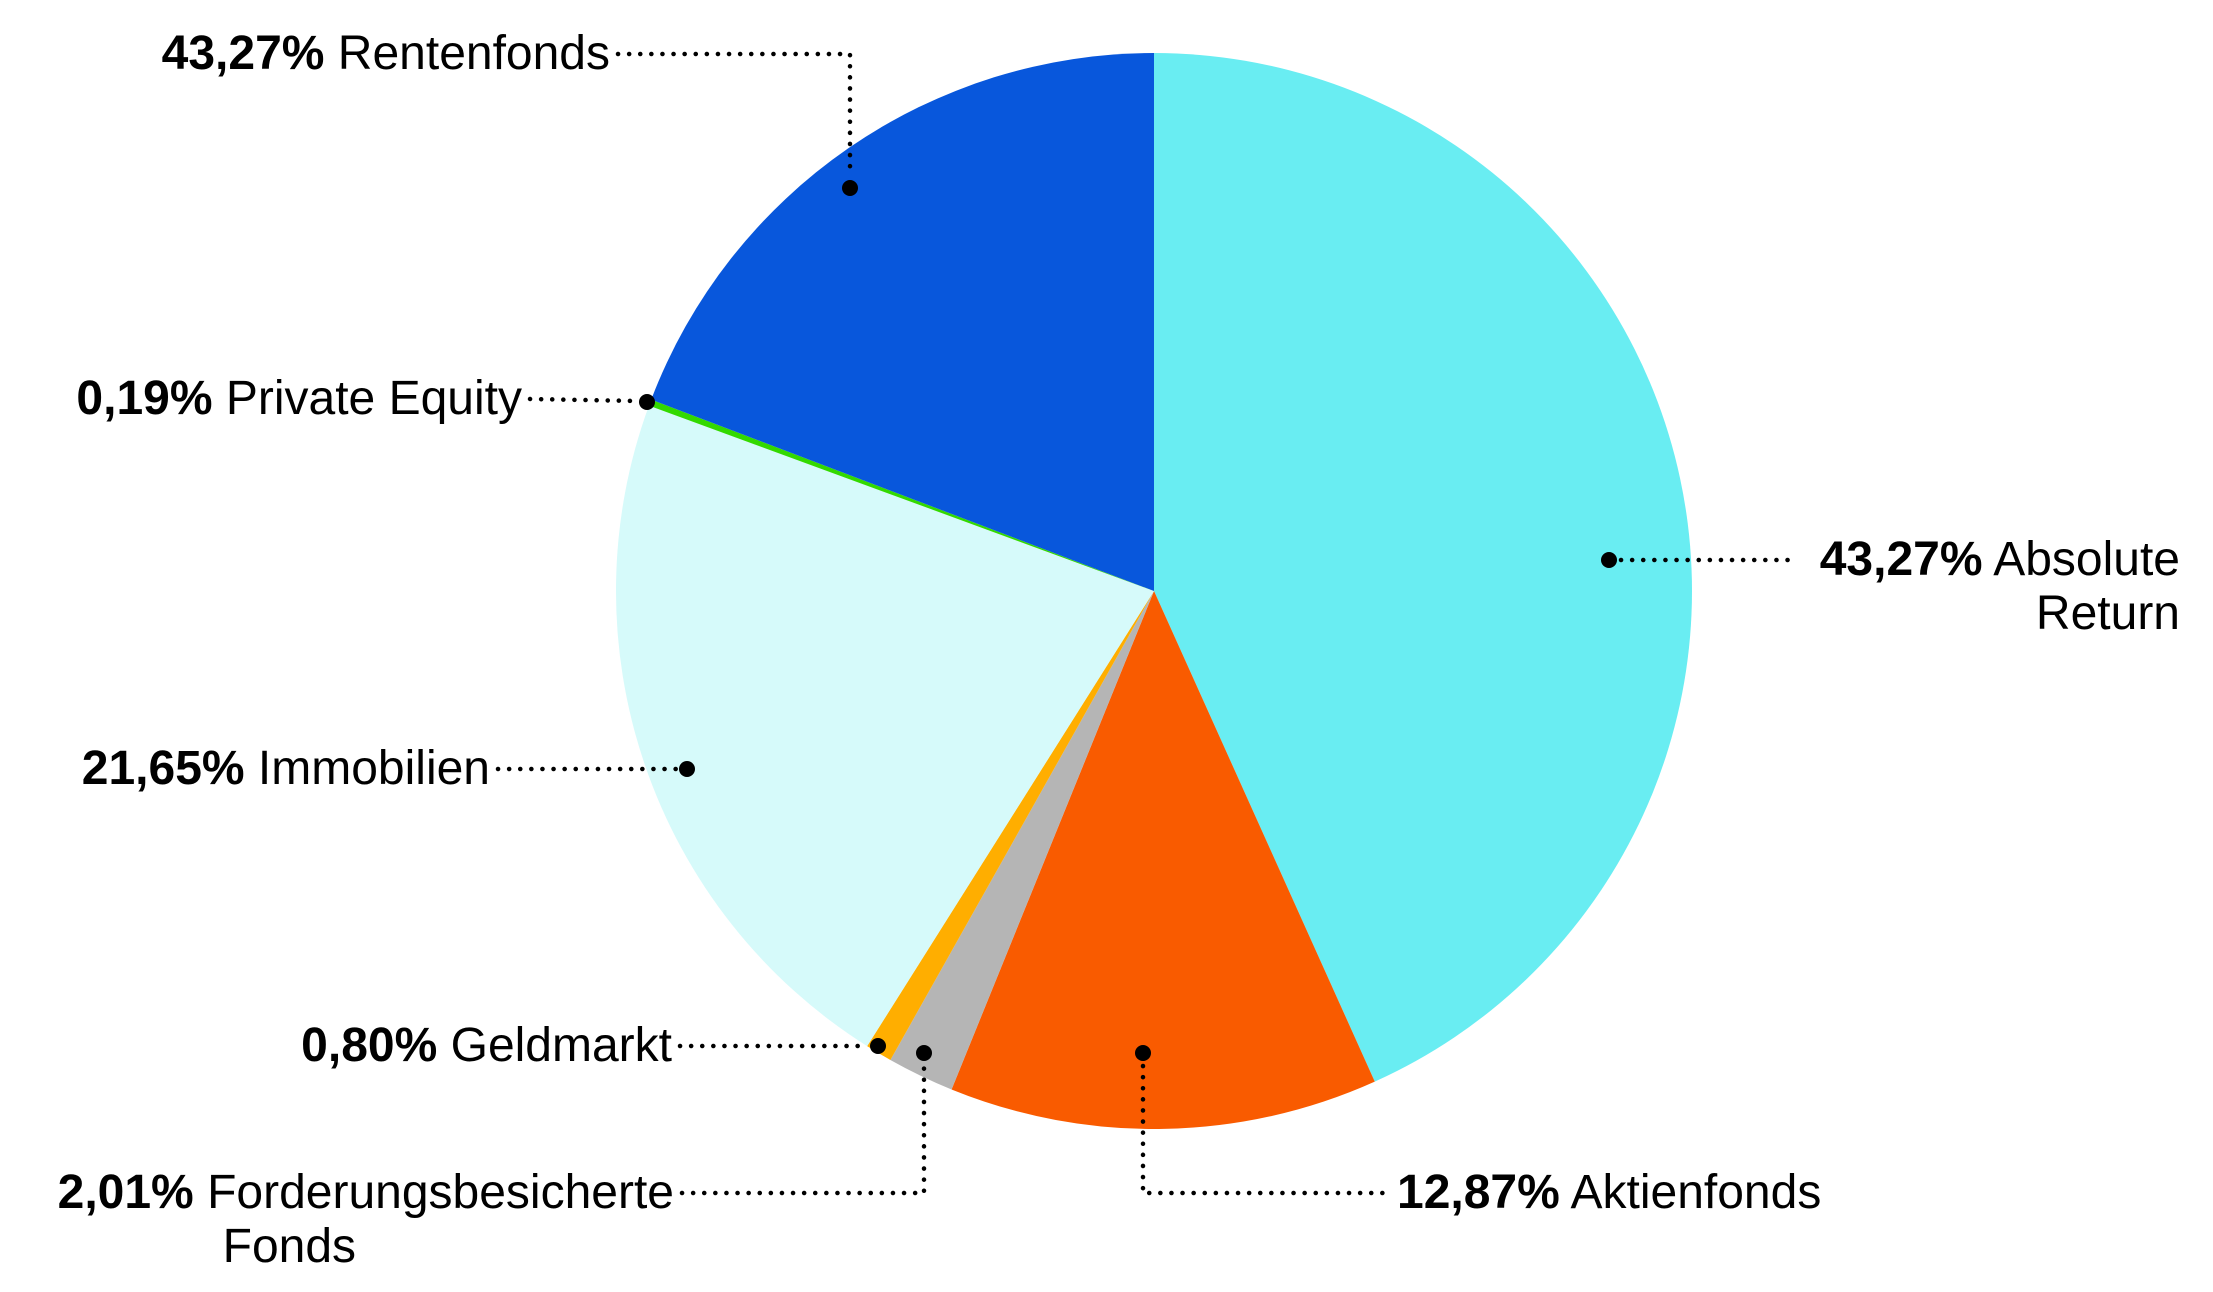 Image resolution: width=2213 pixels, height=1292 pixels. What do you see at coordinates (1696, 1192) in the screenshot?
I see `label-aktienfonds-name: Aktienfonds` at bounding box center [1696, 1192].